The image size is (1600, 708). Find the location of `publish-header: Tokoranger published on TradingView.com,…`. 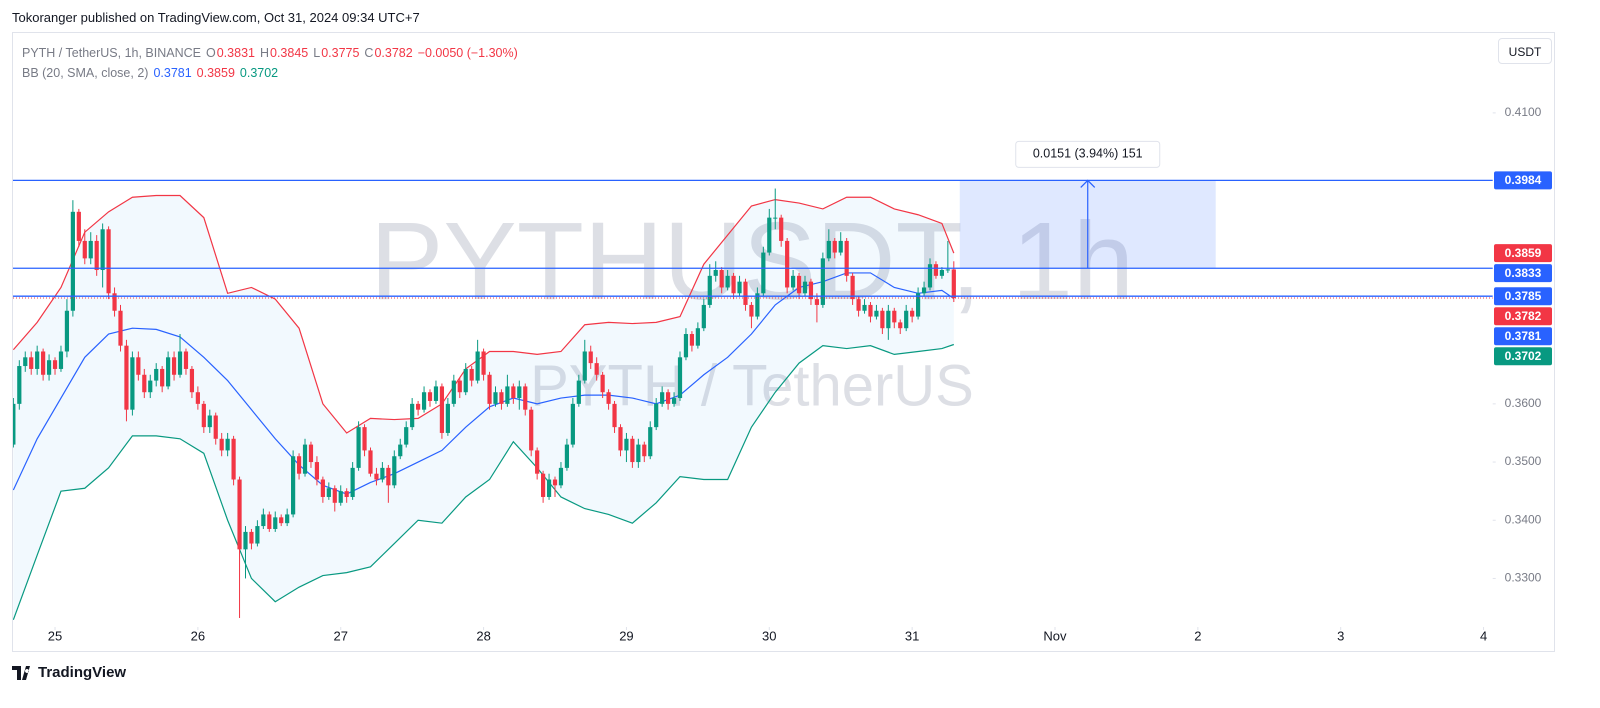

publish-header: Tokoranger published on TradingView.com,… is located at coordinates (216, 17).